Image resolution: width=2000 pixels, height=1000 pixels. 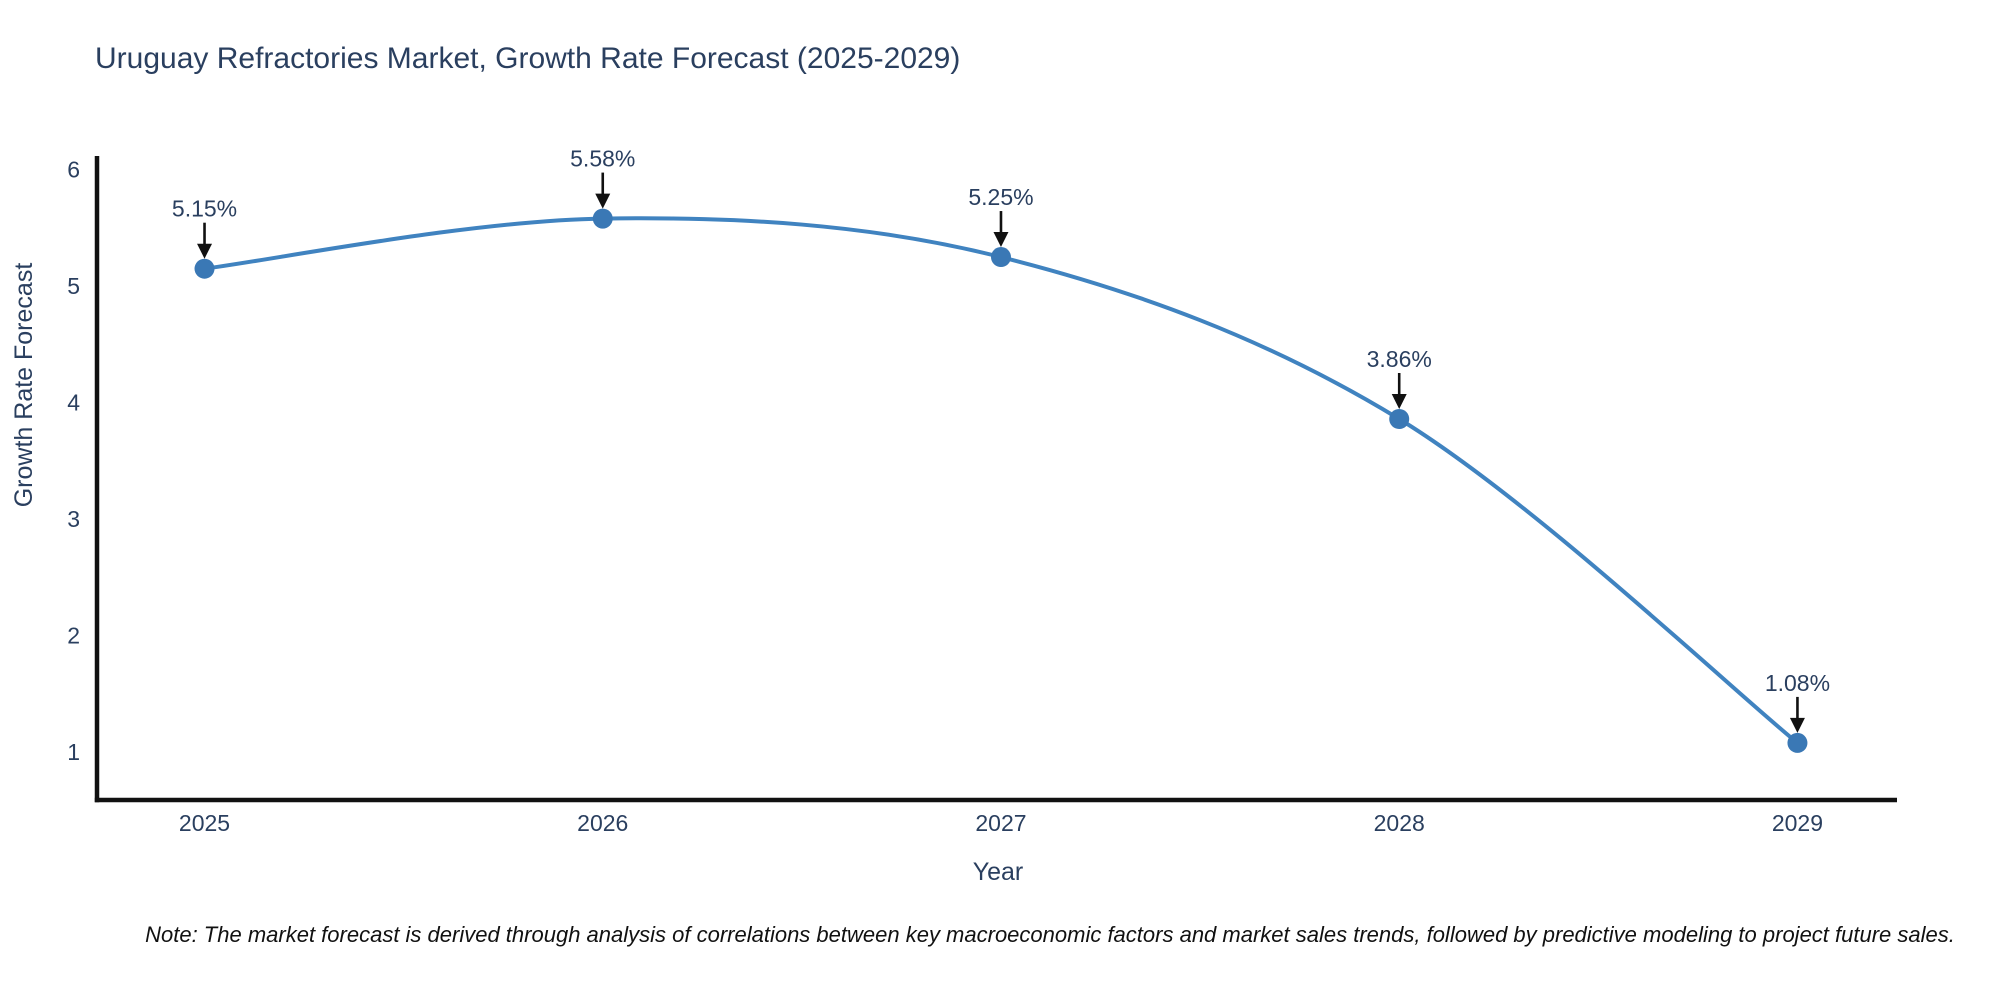 What do you see at coordinates (1797, 683) in the screenshot?
I see `annotation-label: 1.08%` at bounding box center [1797, 683].